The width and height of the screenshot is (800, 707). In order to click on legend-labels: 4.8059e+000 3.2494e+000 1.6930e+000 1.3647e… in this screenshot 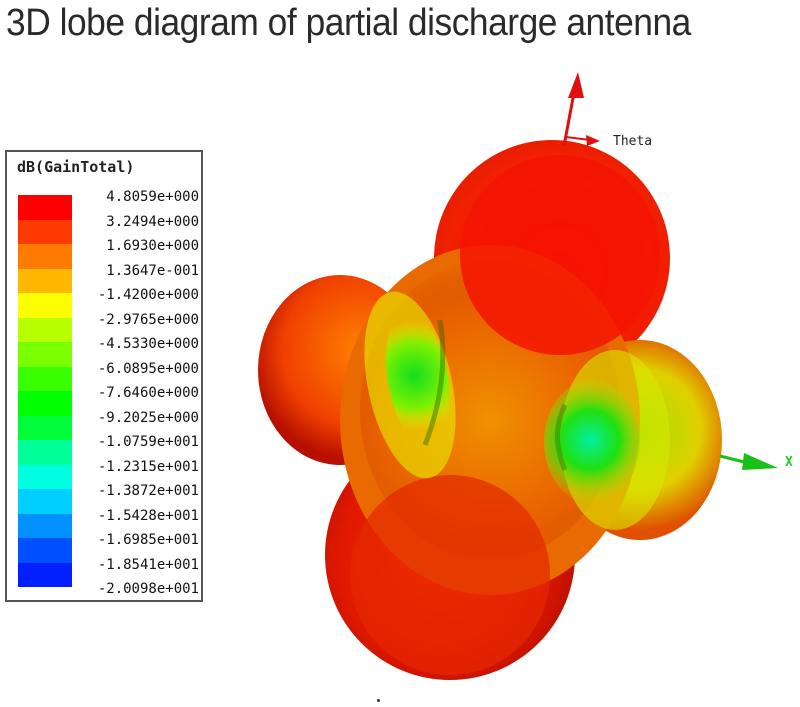, I will do `click(136, 393)`.